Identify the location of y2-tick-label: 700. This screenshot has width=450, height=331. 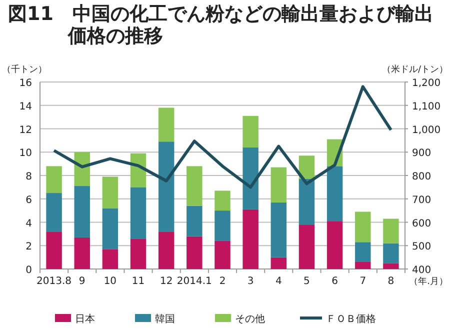
(422, 200).